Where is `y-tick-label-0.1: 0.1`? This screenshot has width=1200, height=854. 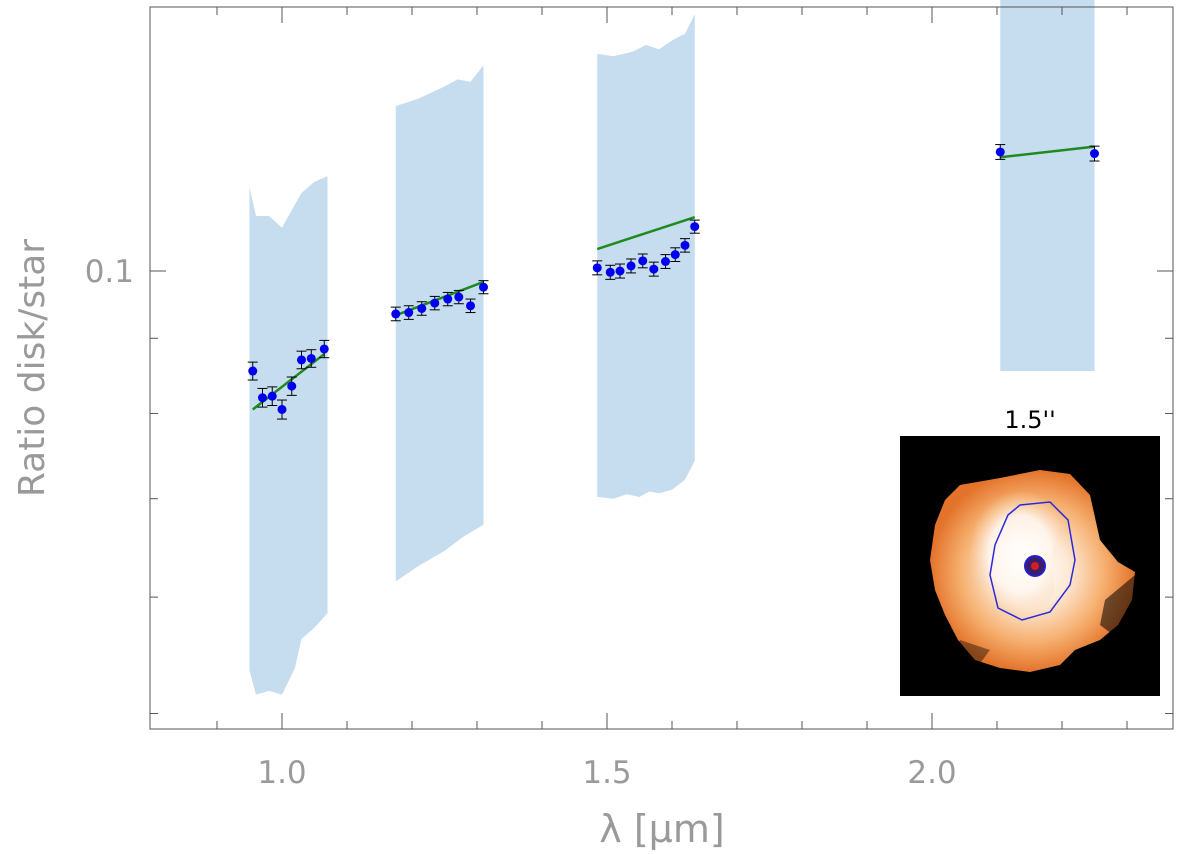
y-tick-label-0.1: 0.1 is located at coordinates (109, 272).